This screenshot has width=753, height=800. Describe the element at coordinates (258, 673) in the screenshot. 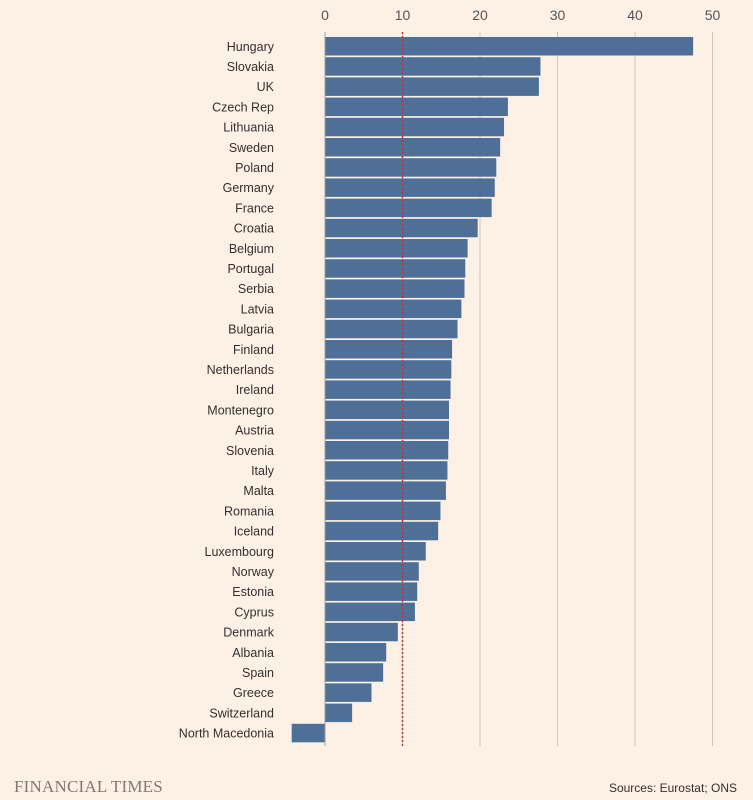

I see `category-label: Spain` at that location.